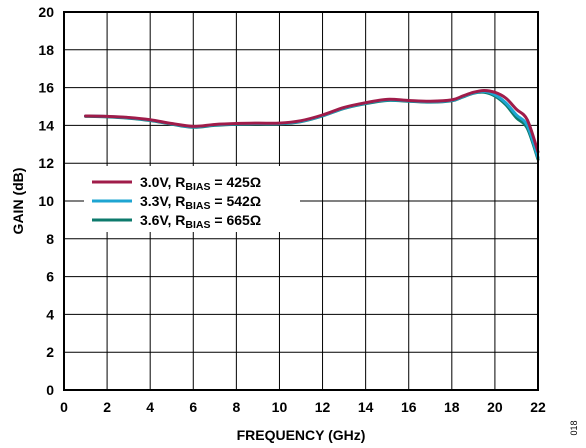 This screenshot has height=448, width=586. What do you see at coordinates (200, 183) in the screenshot?
I see `legend-entry: 3.0V, RBIAS = 425Ω` at bounding box center [200, 183].